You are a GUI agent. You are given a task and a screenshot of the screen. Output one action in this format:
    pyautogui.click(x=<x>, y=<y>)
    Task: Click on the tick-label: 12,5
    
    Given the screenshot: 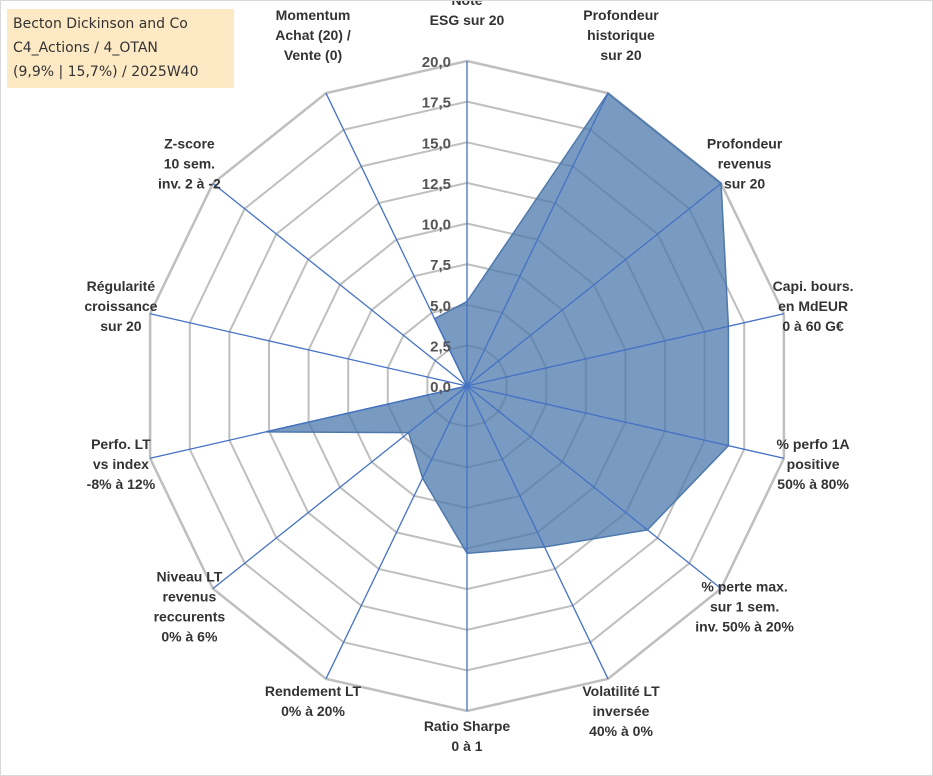 What is the action you would take?
    pyautogui.click(x=436, y=184)
    